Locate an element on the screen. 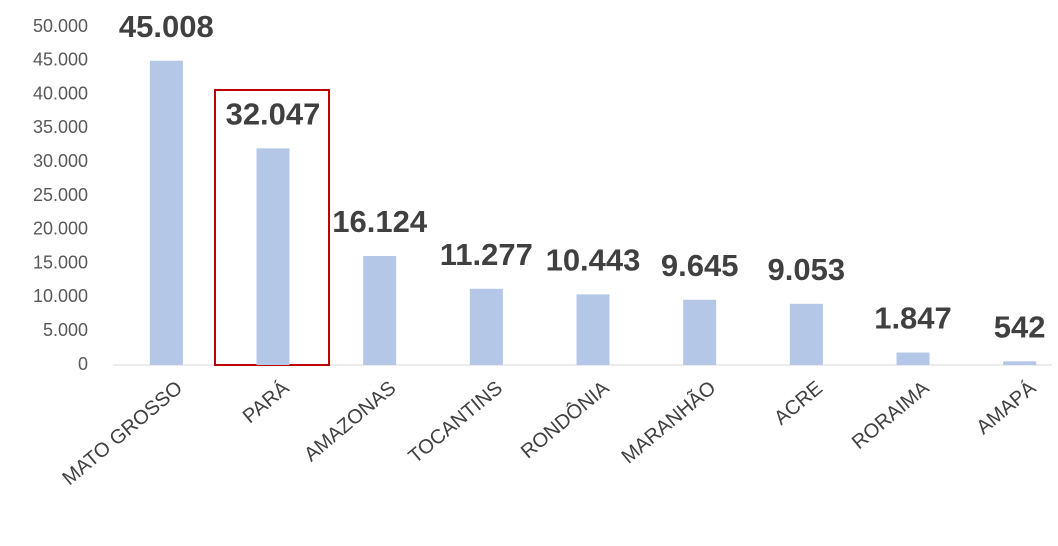  y-tick-label: 50.000 is located at coordinates (60, 26).